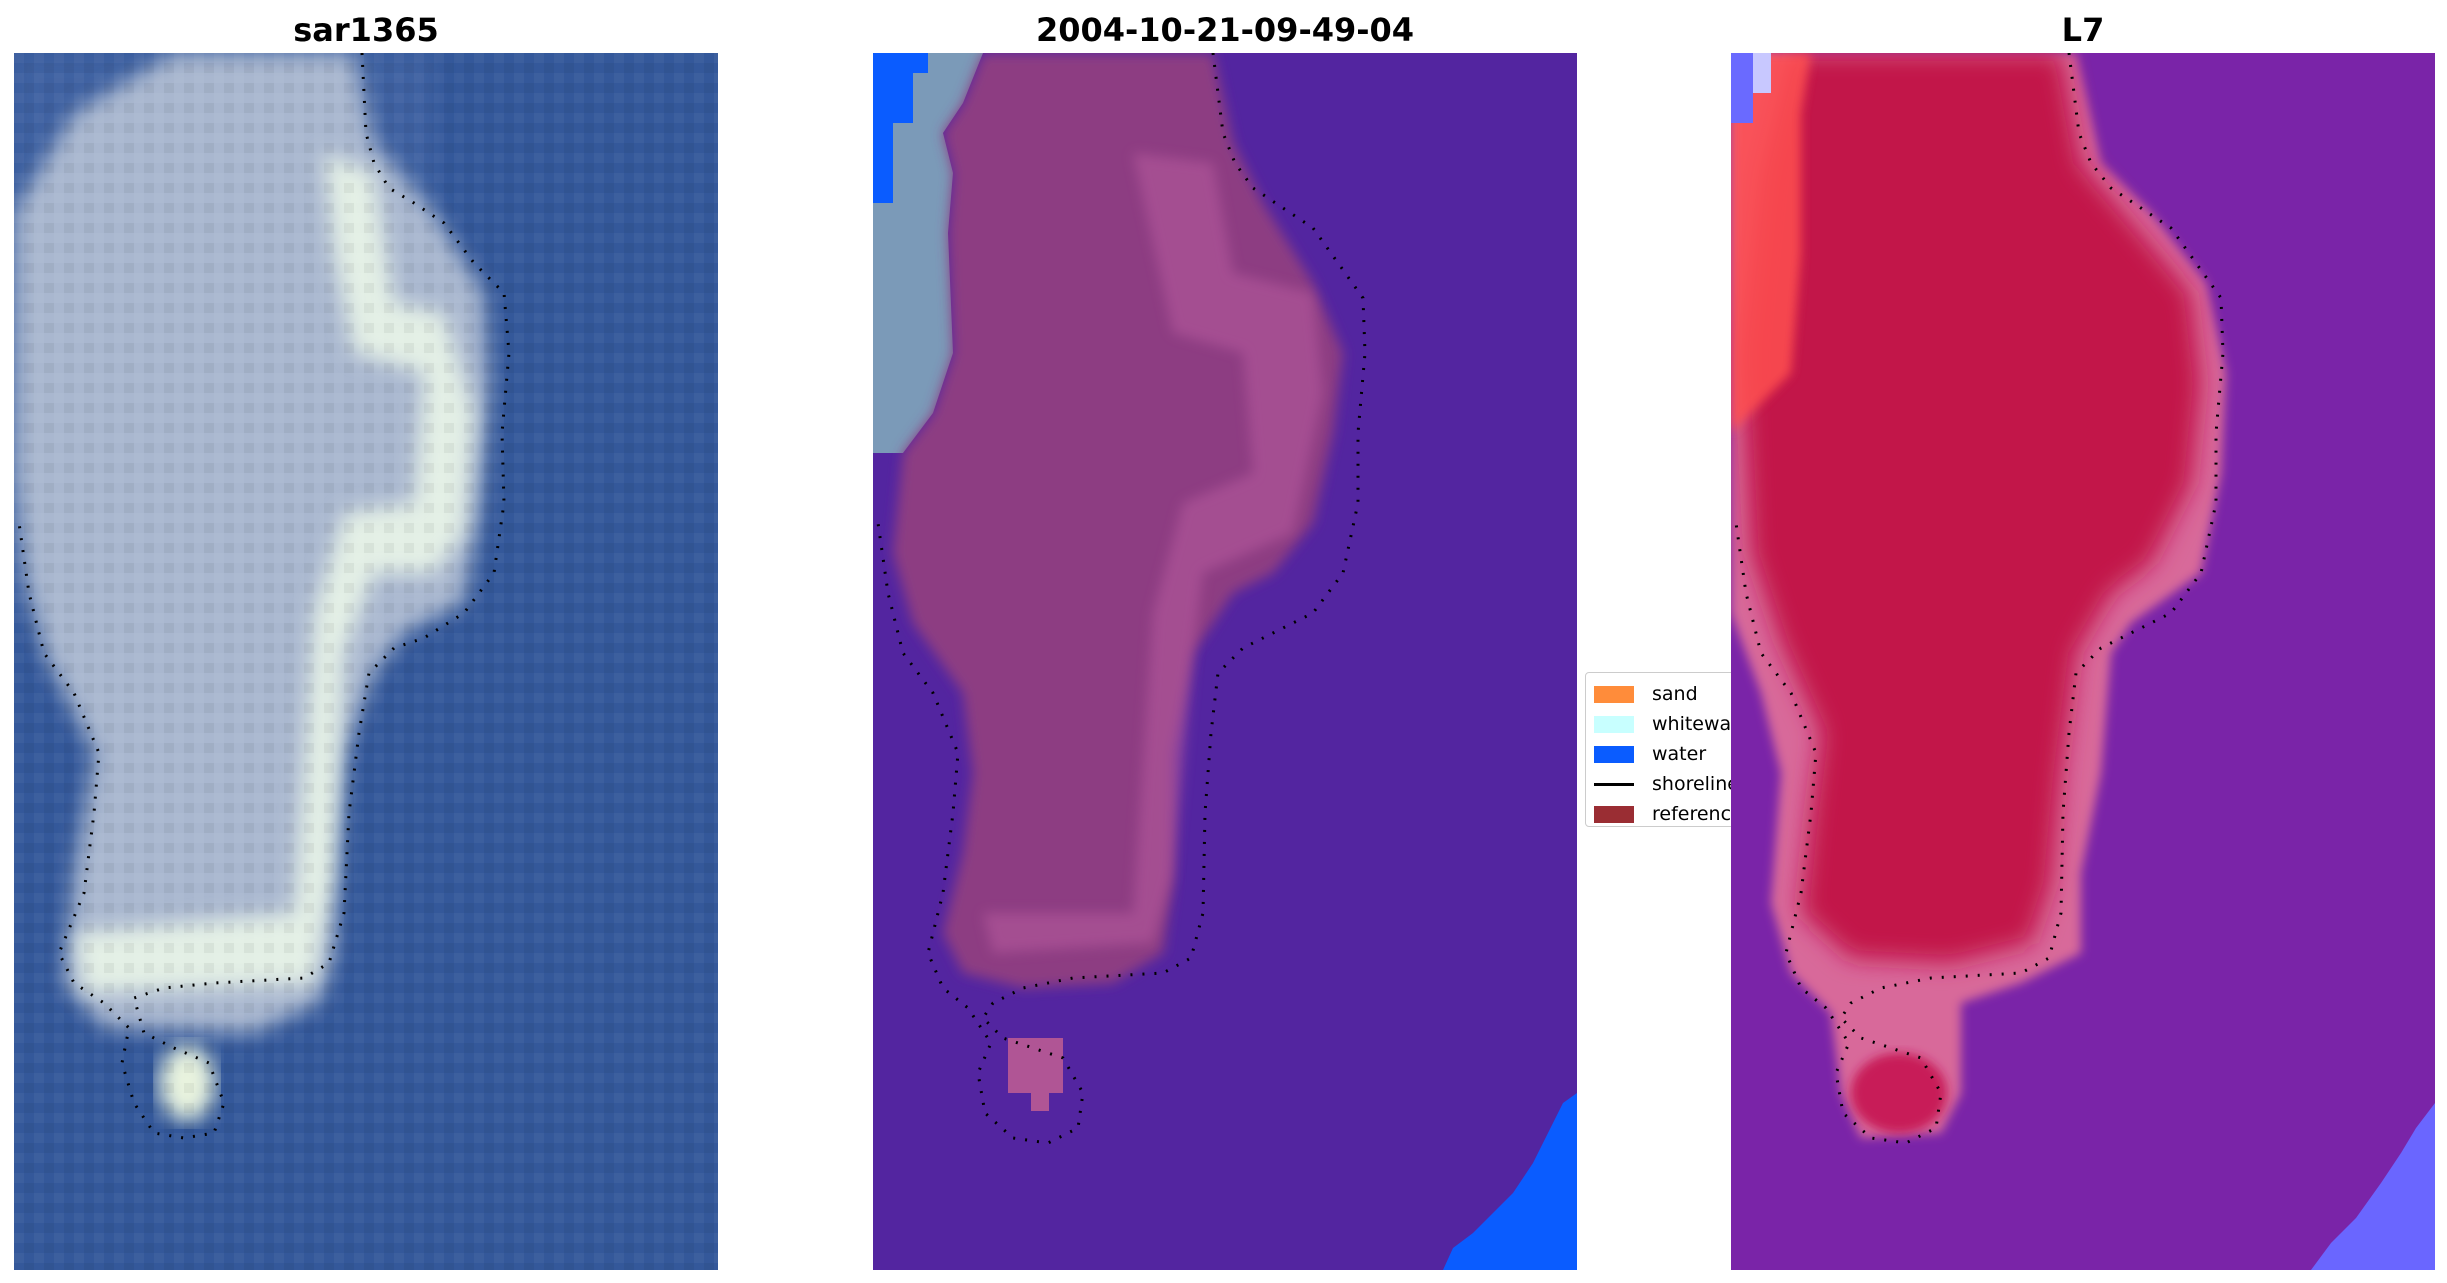  I want to click on legend-label-shoreline: shoreline, so click(1693, 784).